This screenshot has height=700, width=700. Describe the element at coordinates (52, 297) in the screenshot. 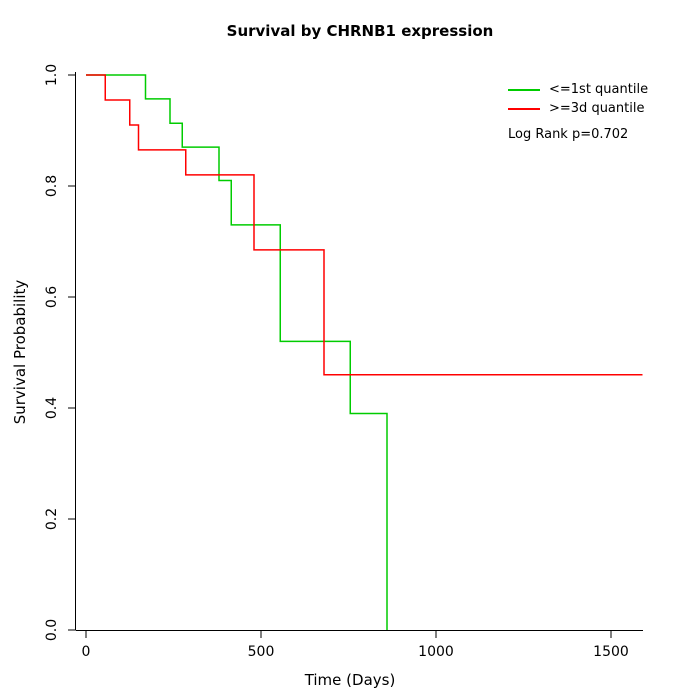

I see `y-tick-label: 0.6` at that location.